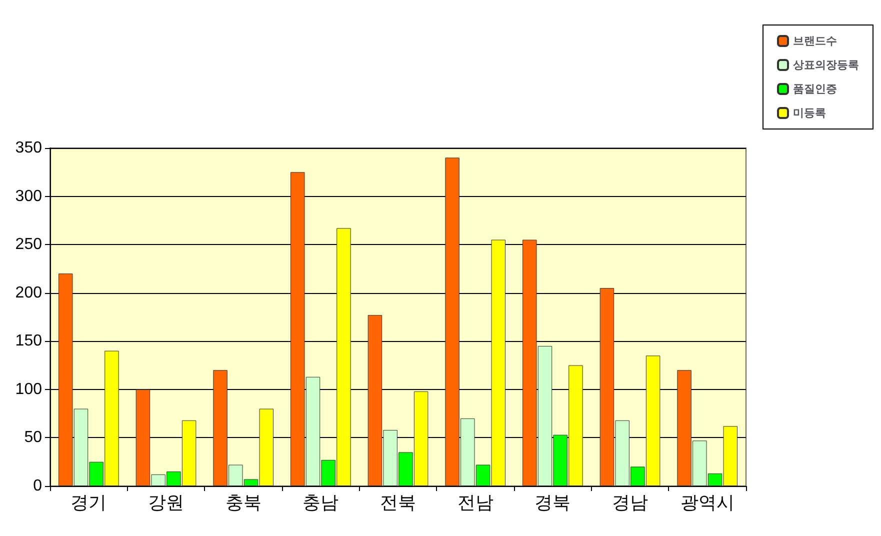 The image size is (881, 536). What do you see at coordinates (33, 437) in the screenshot?
I see `y-tick-label: 50` at bounding box center [33, 437].